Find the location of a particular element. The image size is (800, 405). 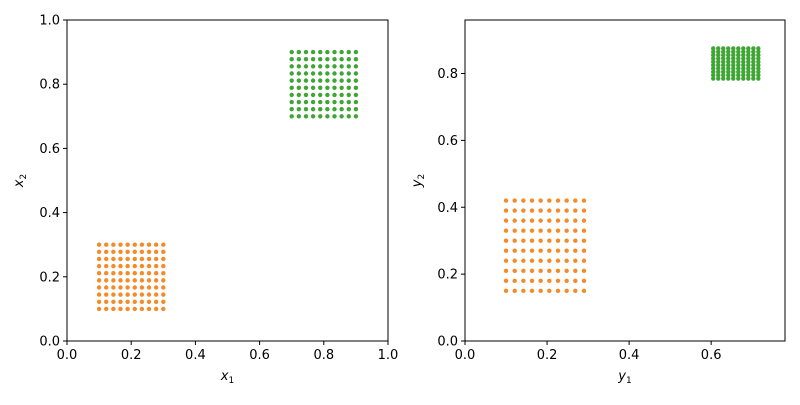

y-axis-label: y2 is located at coordinates (418, 181).